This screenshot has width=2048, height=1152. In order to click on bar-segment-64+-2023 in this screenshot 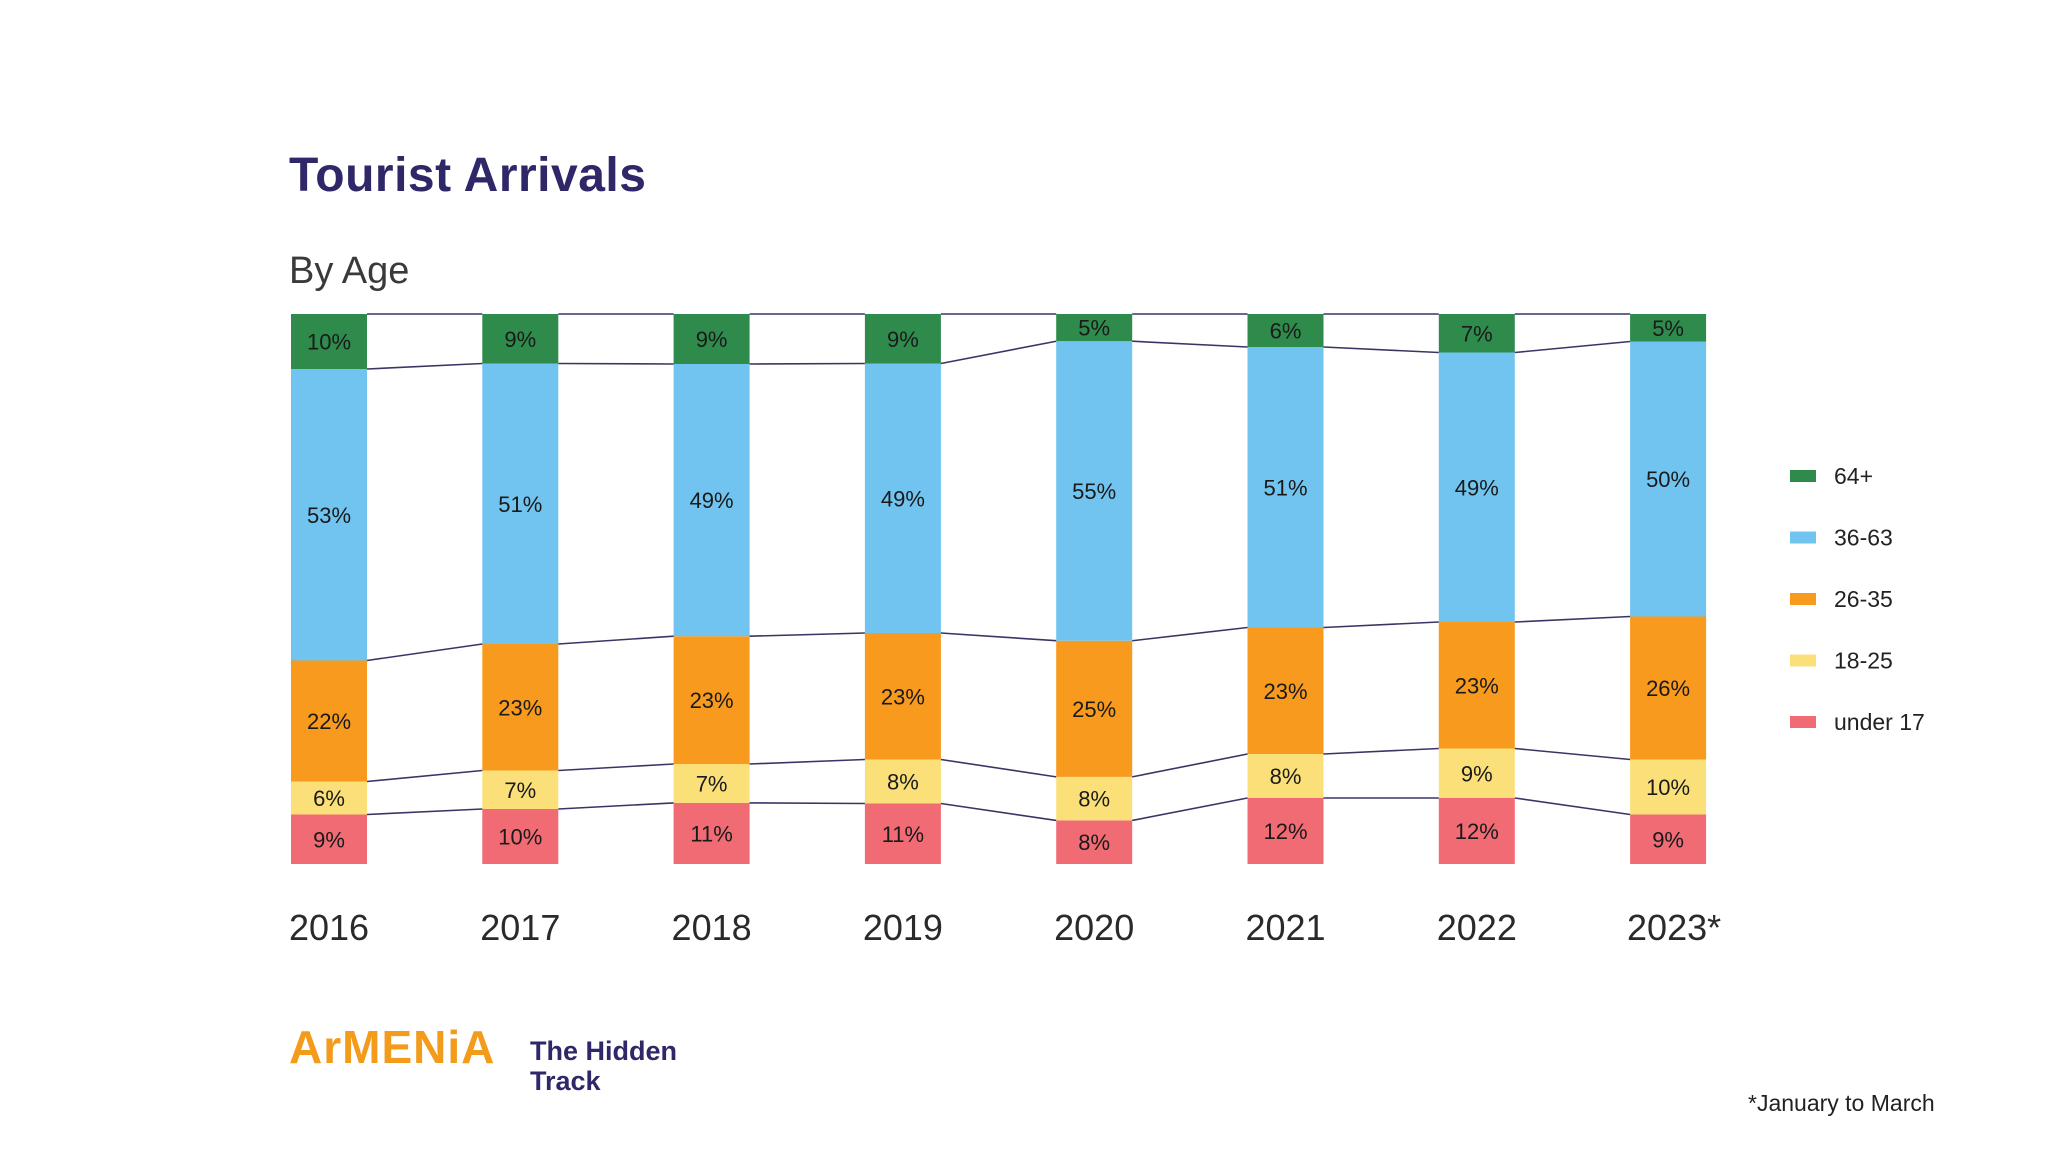, I will do `click(1668, 328)`.